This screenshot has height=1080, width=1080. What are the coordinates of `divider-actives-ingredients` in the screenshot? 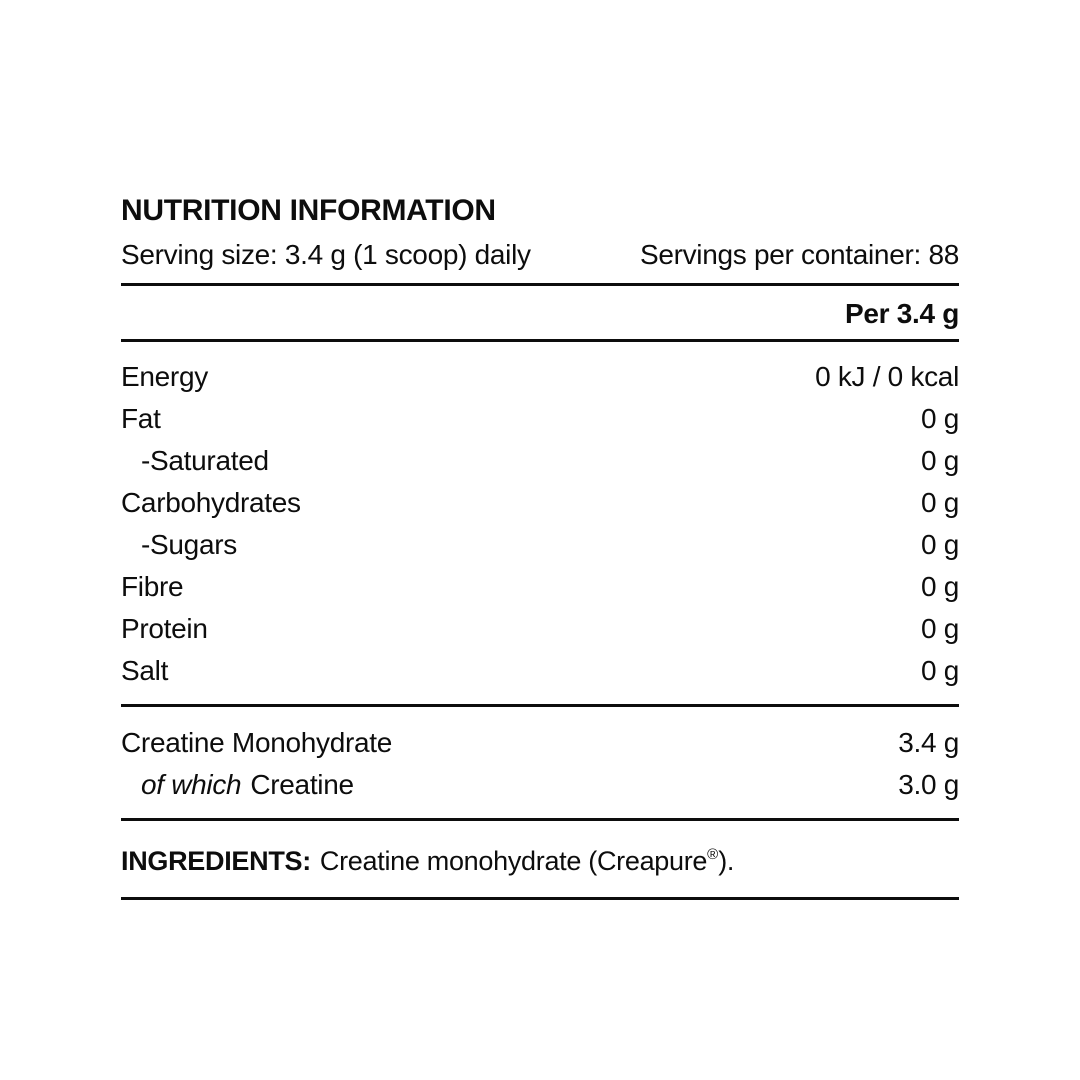 It's located at (540, 819).